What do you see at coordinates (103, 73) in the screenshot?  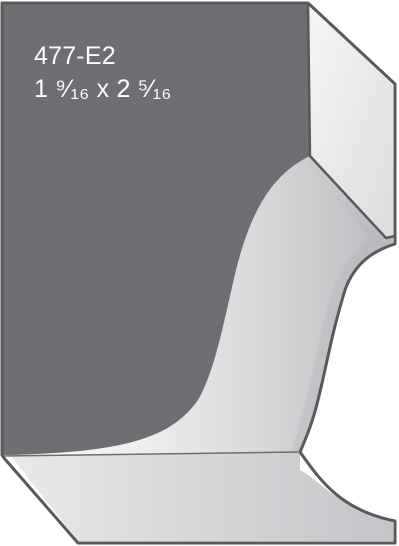 I see `profile-label: 477-E2 1 ⁹⁄₁₆ x 2 ⁵⁄₁₆` at bounding box center [103, 73].